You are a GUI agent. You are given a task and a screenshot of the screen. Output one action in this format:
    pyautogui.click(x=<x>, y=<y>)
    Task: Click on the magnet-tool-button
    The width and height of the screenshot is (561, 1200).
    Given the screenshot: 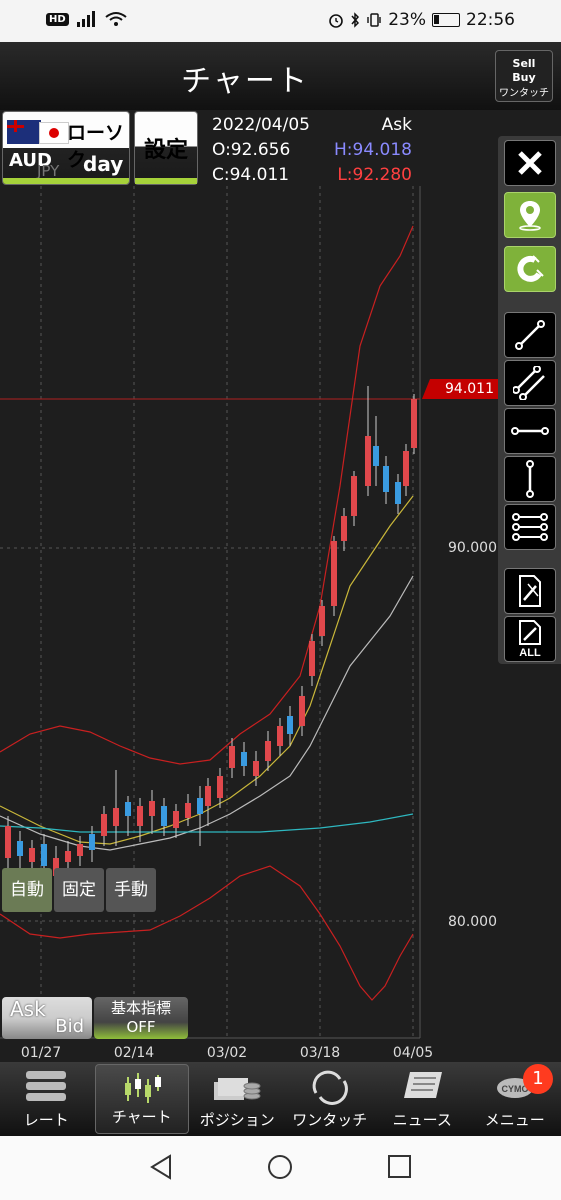 What is the action you would take?
    pyautogui.click(x=530, y=269)
    